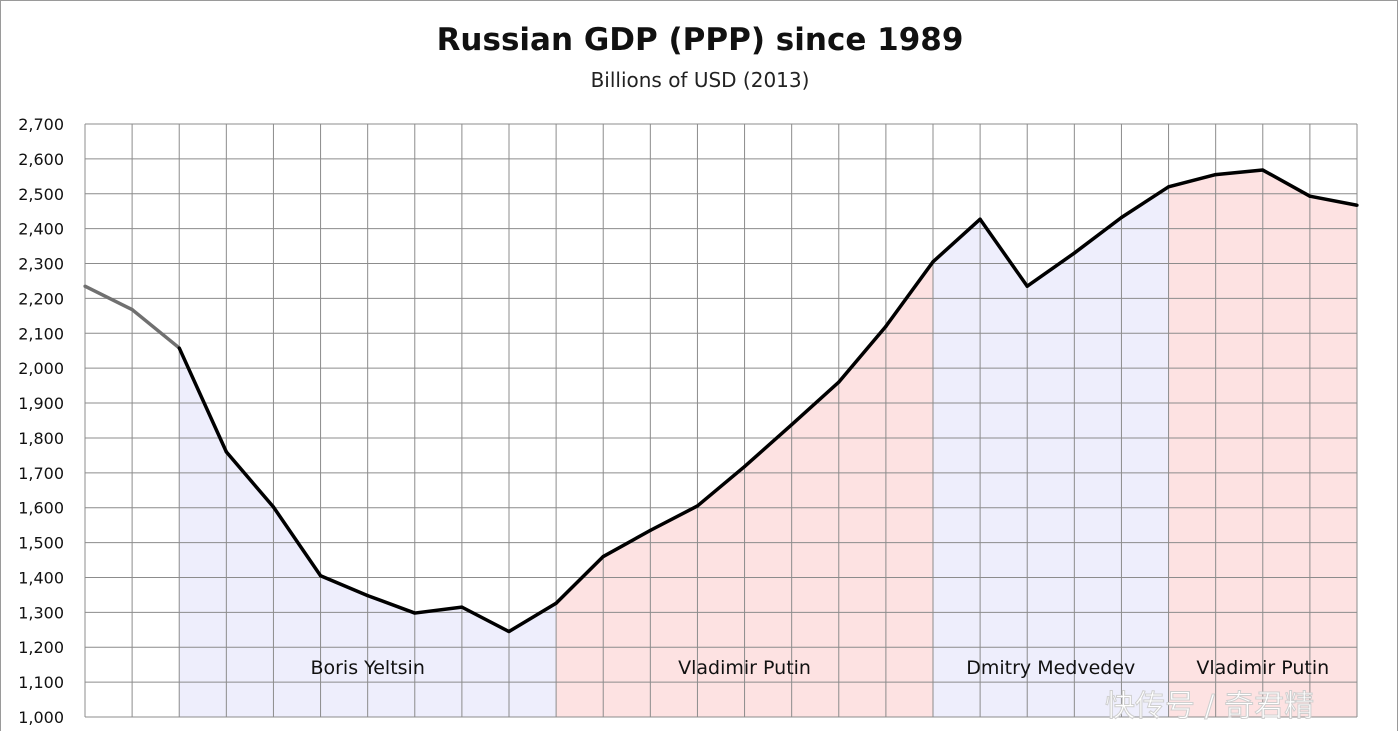 The image size is (1400, 731). I want to click on chart-title: Russian GDP (PPP) since 1989, so click(700, 40).